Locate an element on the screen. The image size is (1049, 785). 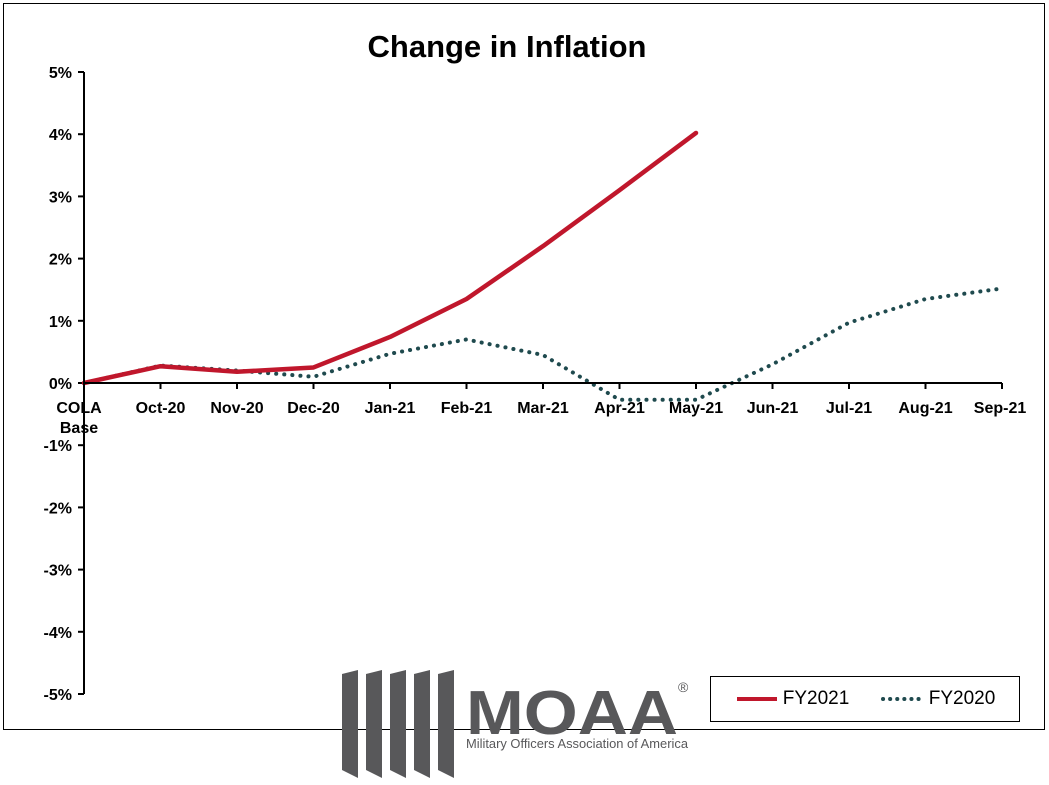
x-tick-label: Dec-20 is located at coordinates (313, 408).